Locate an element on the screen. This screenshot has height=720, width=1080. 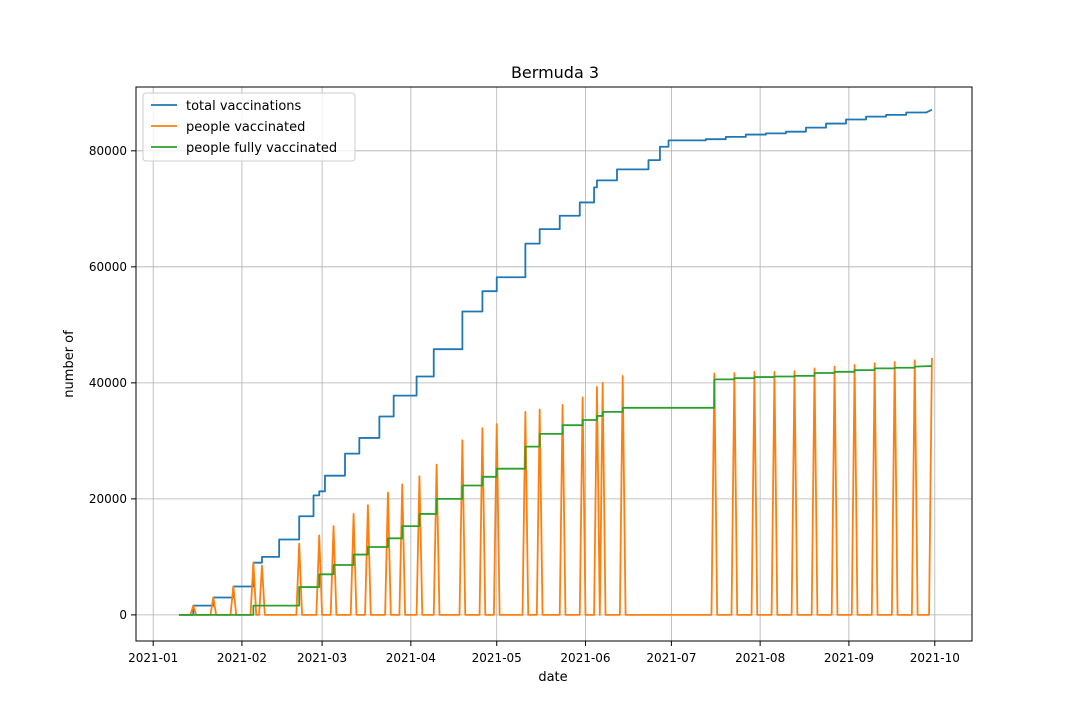
x-tick-label: 2021-08 is located at coordinates (760, 658).